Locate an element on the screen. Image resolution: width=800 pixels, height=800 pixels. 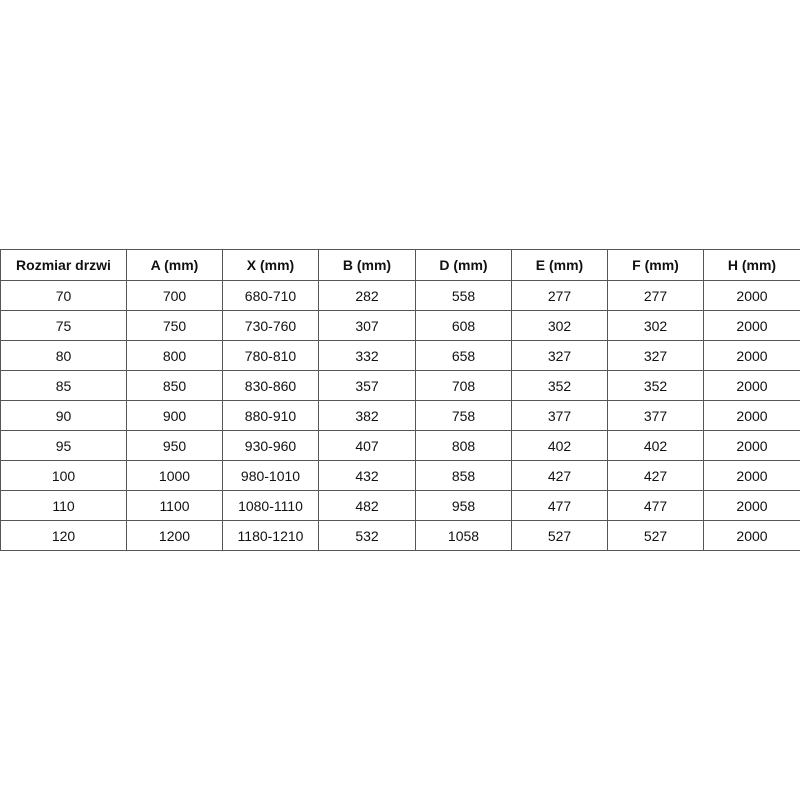
table-cell: 332 is located at coordinates (367, 355).